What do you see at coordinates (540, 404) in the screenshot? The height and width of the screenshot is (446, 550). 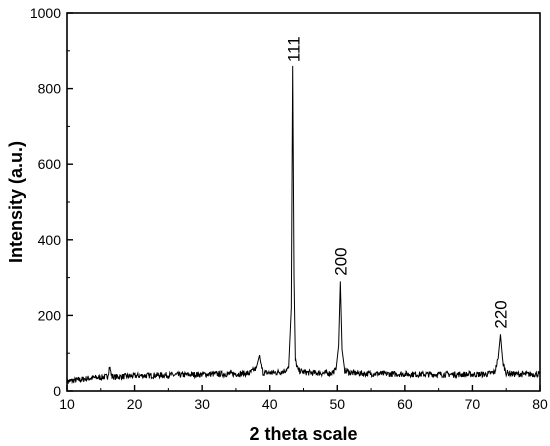 I see `x-tick-label: 80` at bounding box center [540, 404].